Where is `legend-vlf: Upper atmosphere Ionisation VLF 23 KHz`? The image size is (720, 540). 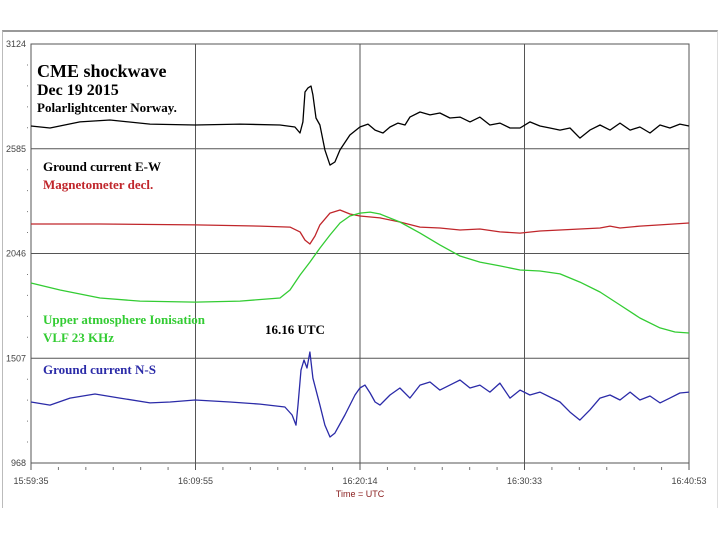
legend-vlf: Upper atmosphere Ionisation VLF 23 KHz is located at coordinates (124, 328).